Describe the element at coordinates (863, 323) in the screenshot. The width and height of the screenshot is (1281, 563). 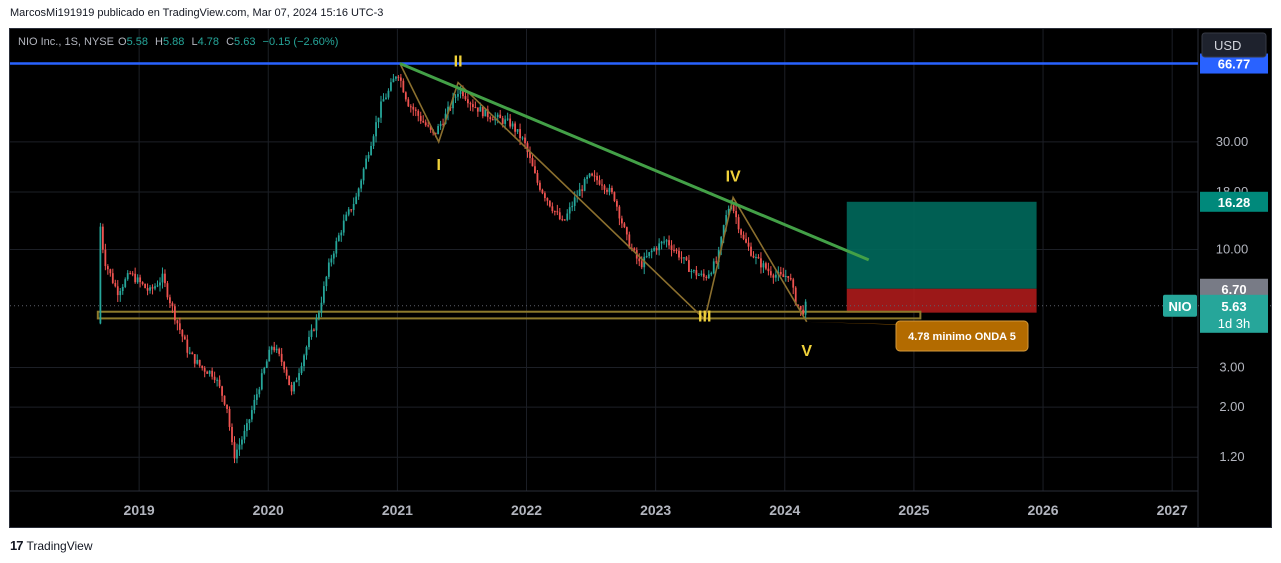
I see `callout-pointer` at that location.